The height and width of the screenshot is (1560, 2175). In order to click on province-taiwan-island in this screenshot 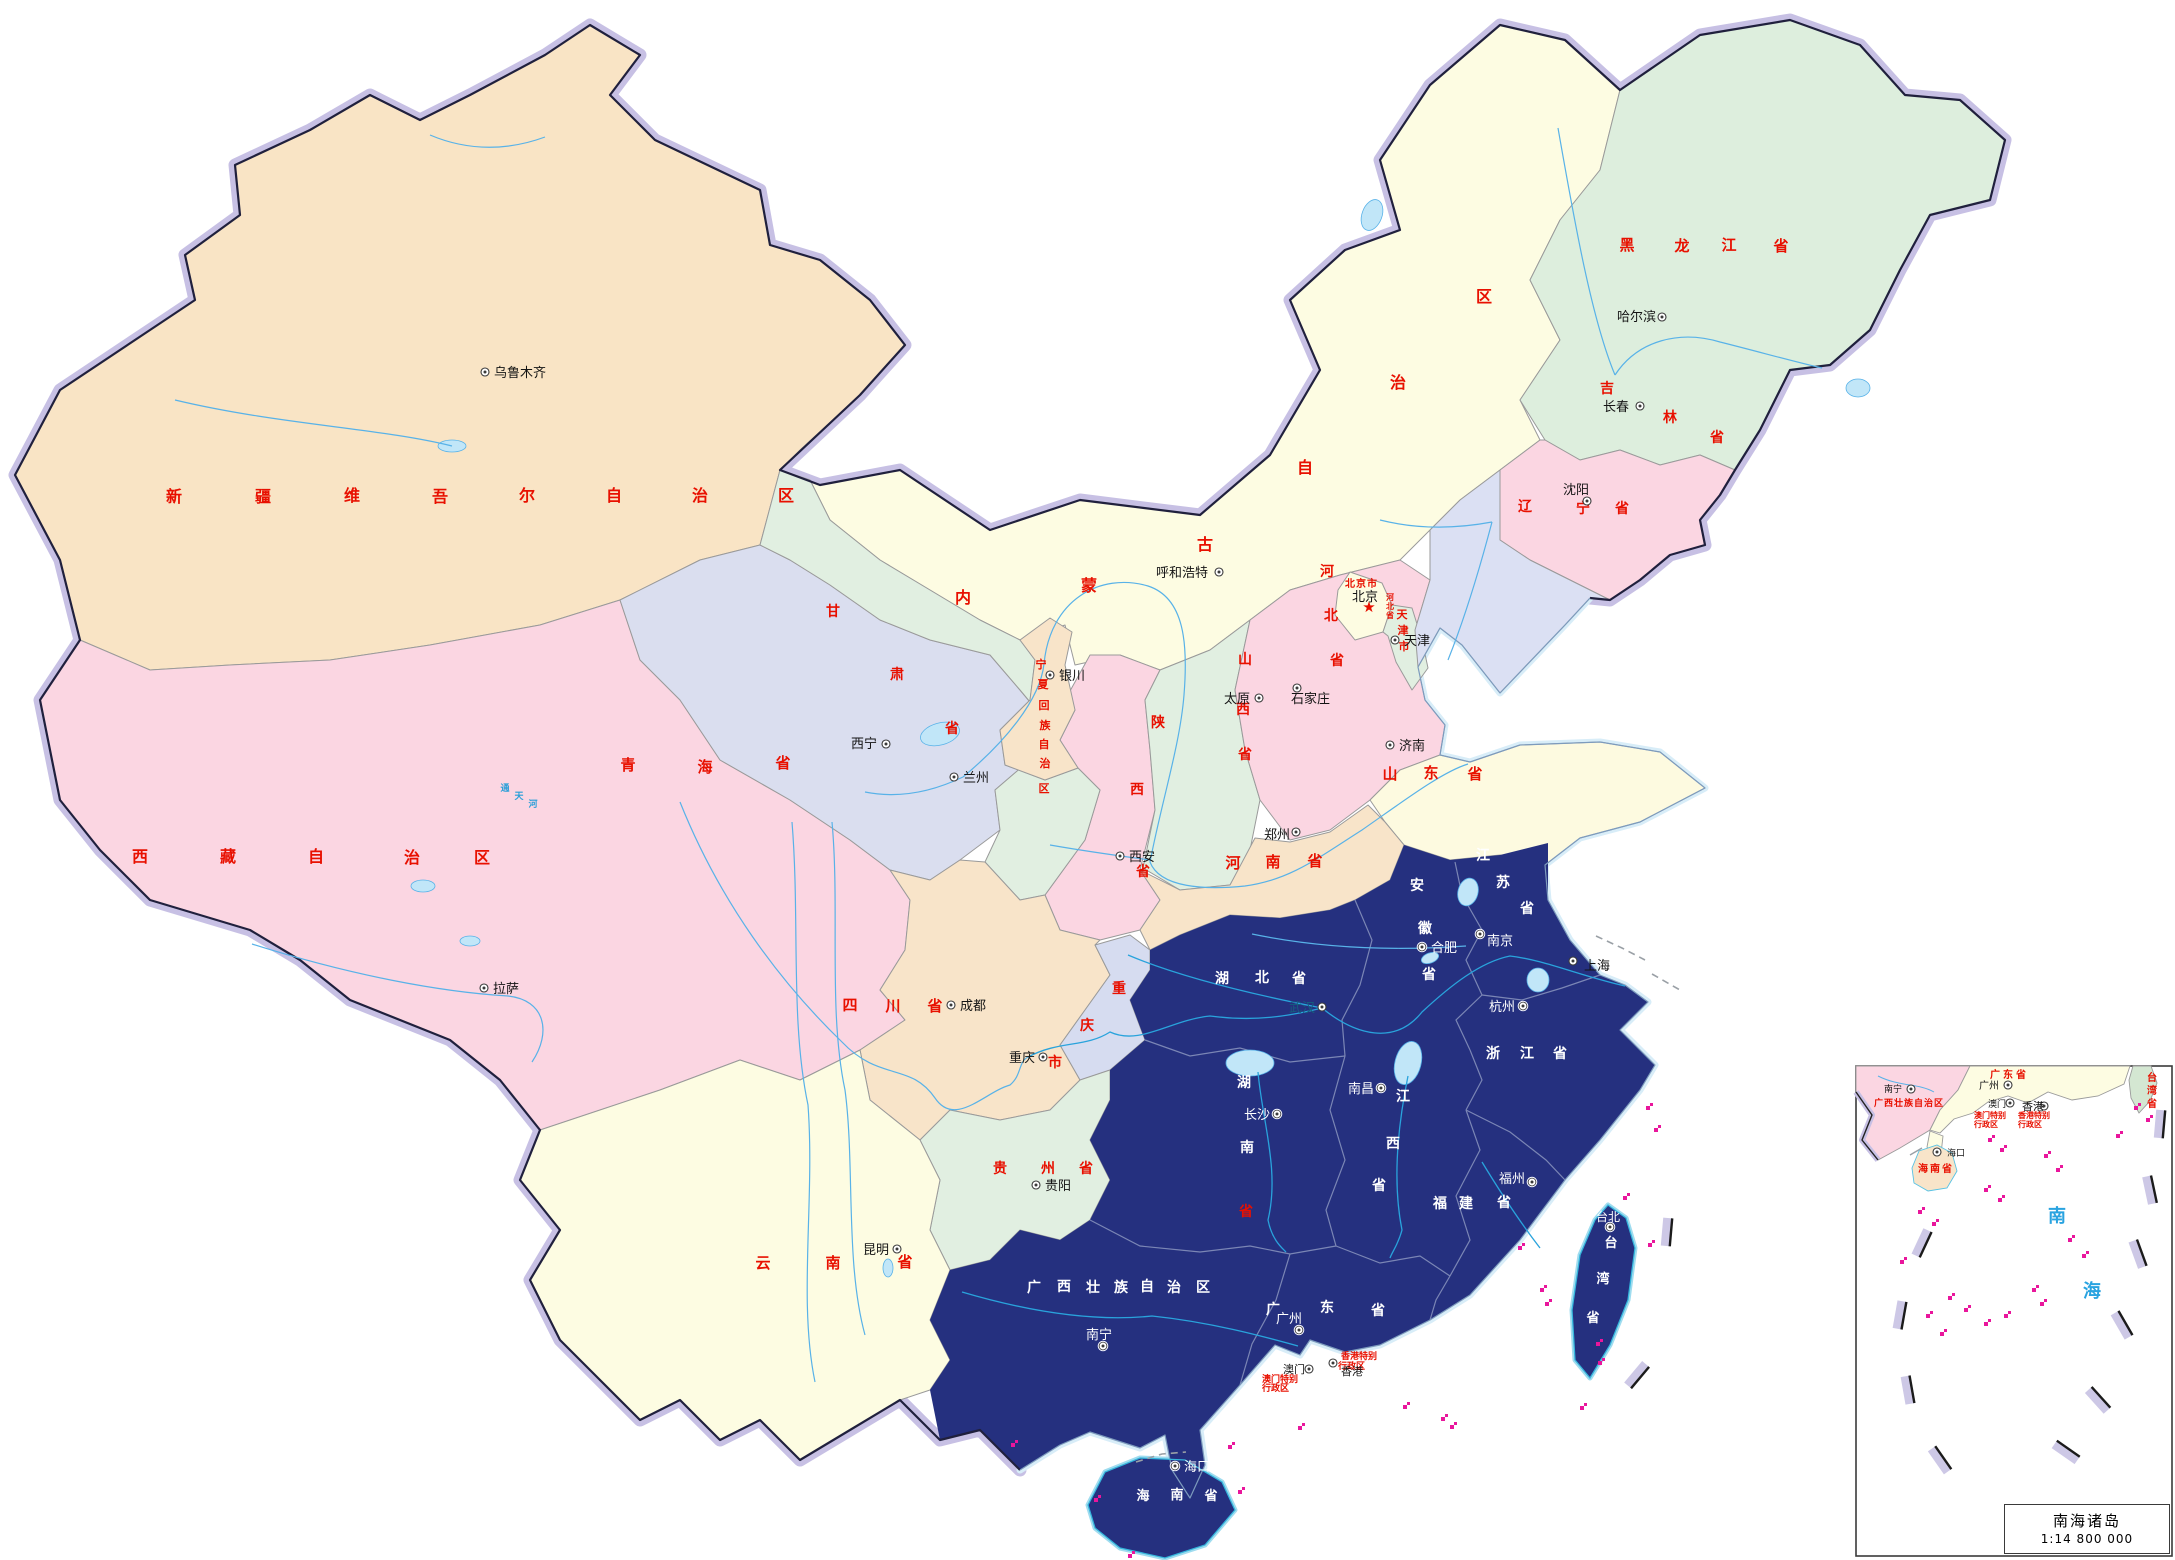, I will do `click(1603, 1291)`.